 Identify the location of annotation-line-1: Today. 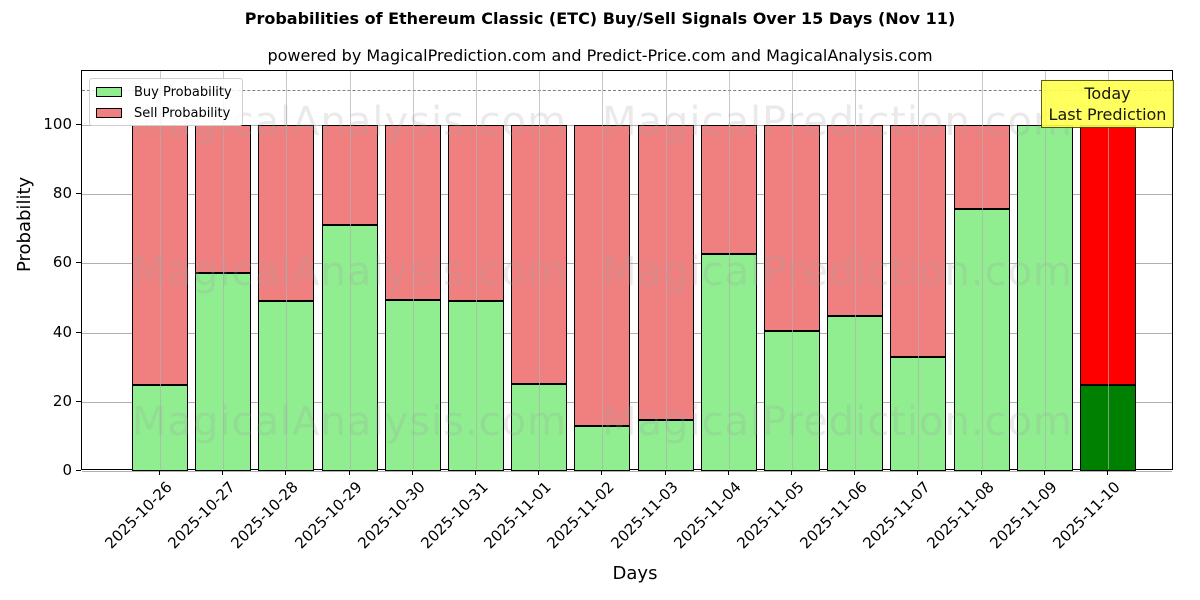
(1107, 93).